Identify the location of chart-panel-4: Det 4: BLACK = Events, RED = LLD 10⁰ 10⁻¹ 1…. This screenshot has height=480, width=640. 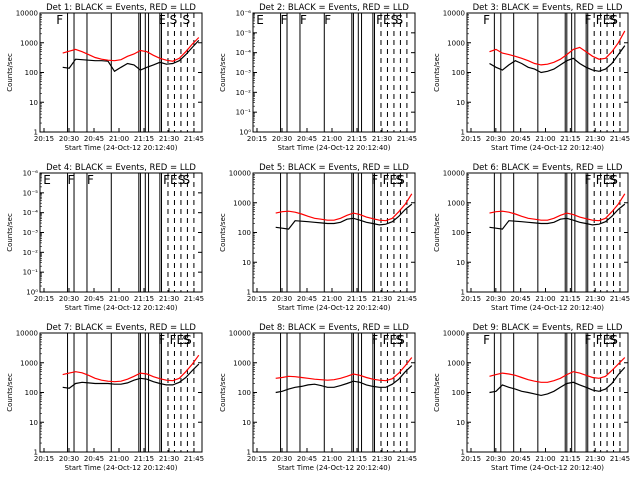
(105, 237).